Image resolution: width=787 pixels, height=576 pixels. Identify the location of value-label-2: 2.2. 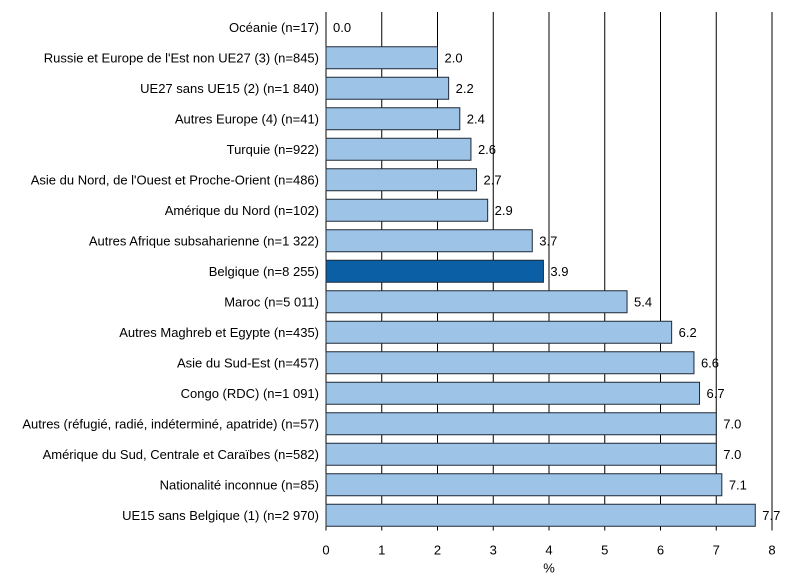
(465, 88).